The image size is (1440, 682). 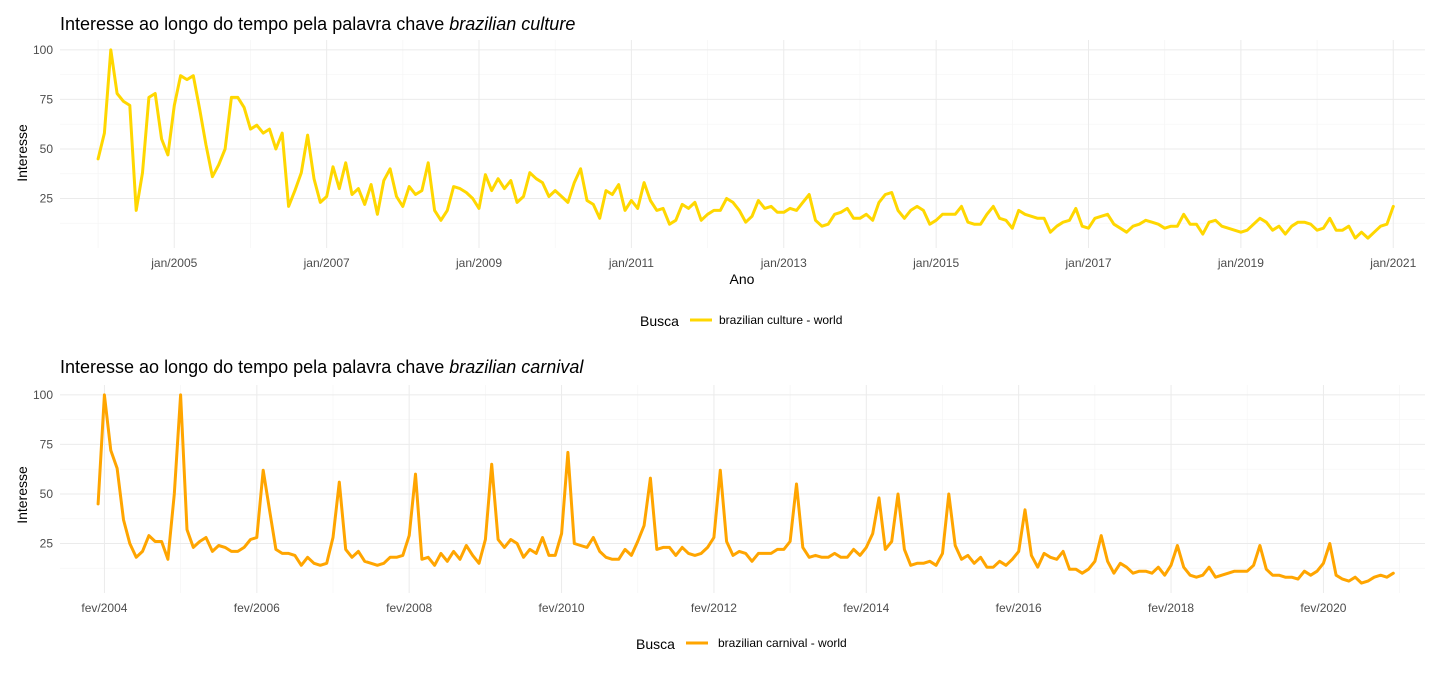 I want to click on x-tick-label: jan/2011, so click(x=631, y=263).